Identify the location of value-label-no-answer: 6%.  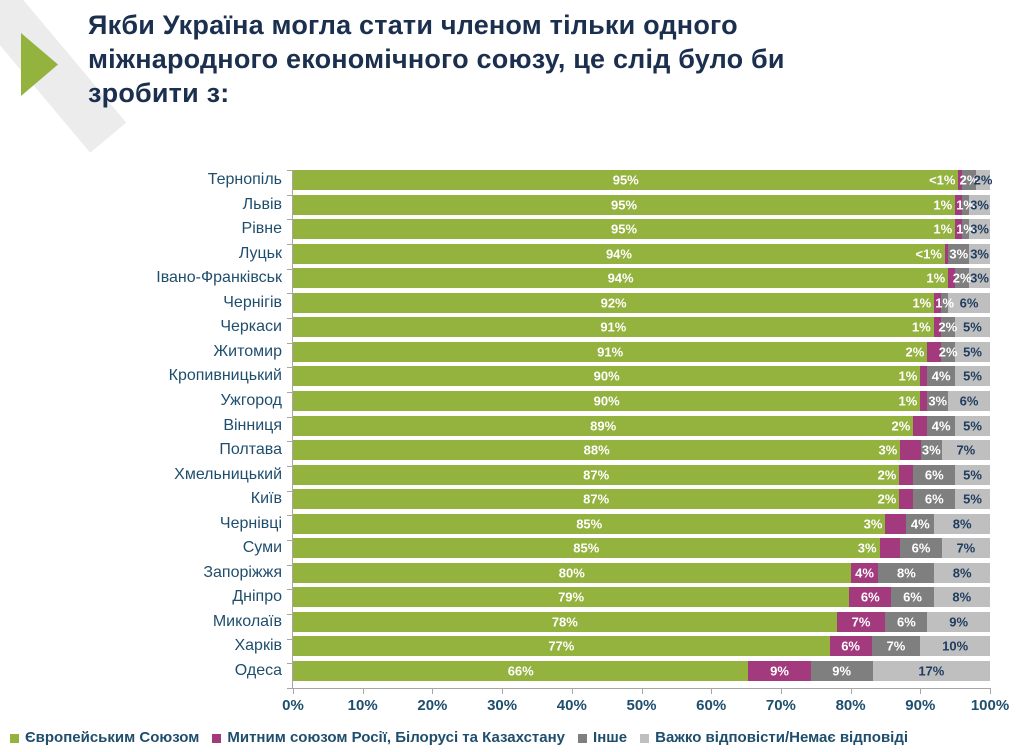
(969, 401).